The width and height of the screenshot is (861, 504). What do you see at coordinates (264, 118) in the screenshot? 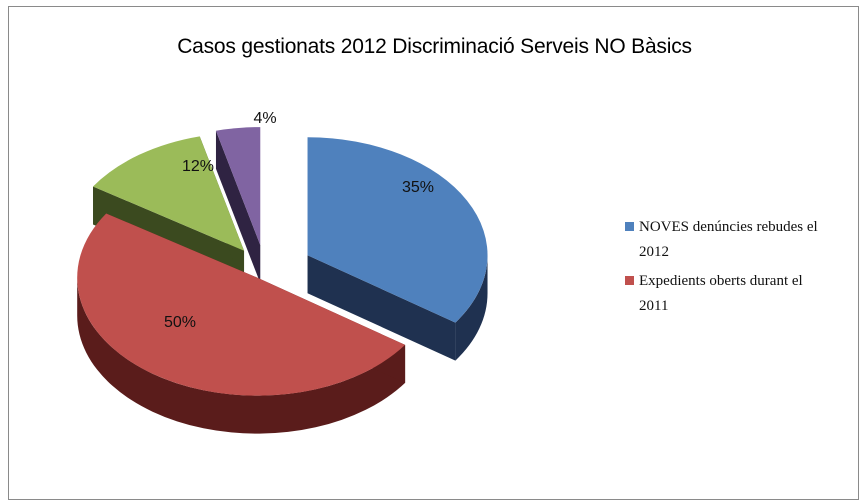
I see `data-label: 4%` at bounding box center [264, 118].